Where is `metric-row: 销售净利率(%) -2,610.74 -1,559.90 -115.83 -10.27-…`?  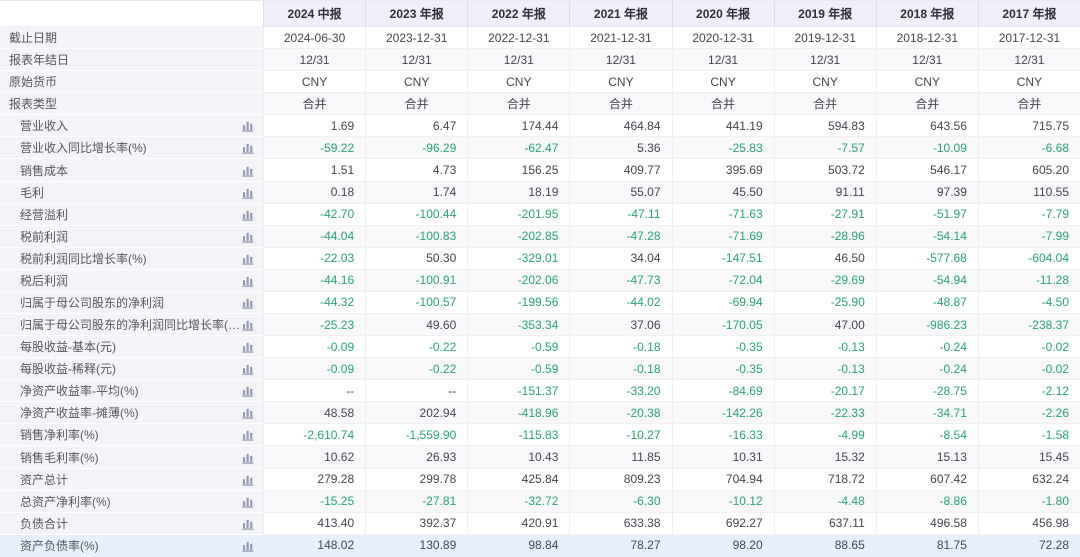
metric-row: 销售净利率(%) -2,610.74 -1,559.90 -115.83 -10.27-… is located at coordinates (540, 435).